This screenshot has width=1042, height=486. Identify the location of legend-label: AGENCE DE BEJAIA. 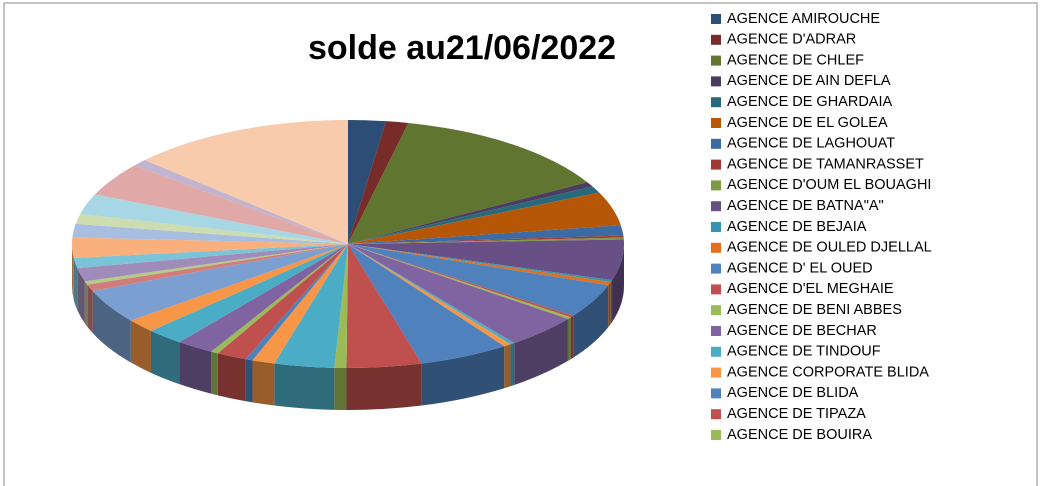
(797, 227).